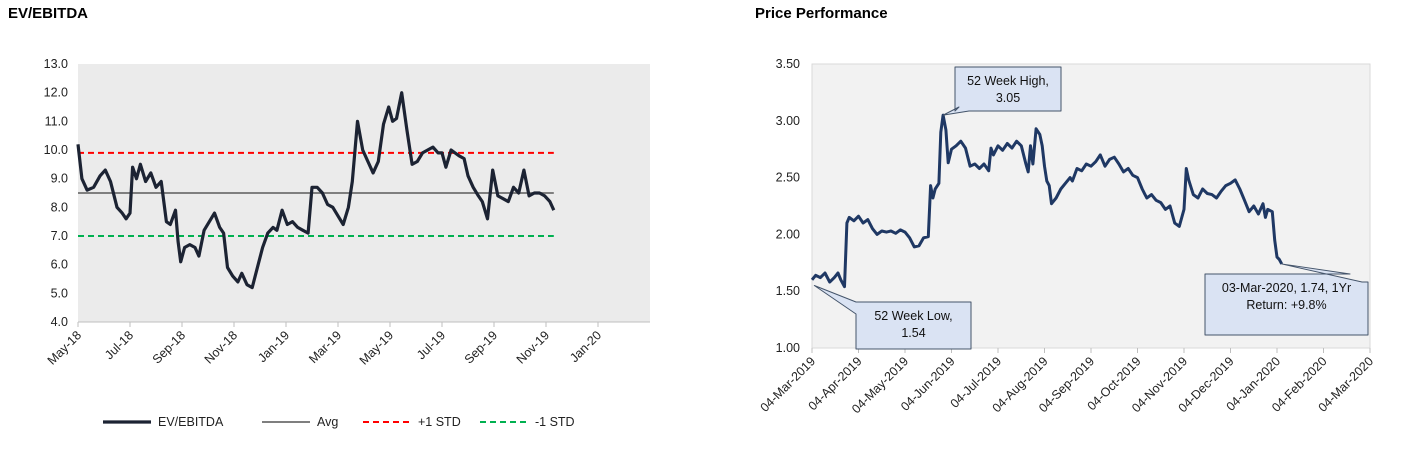 This screenshot has height=450, width=1425. I want to click on annotation-callout-high, so click(1002, 91).